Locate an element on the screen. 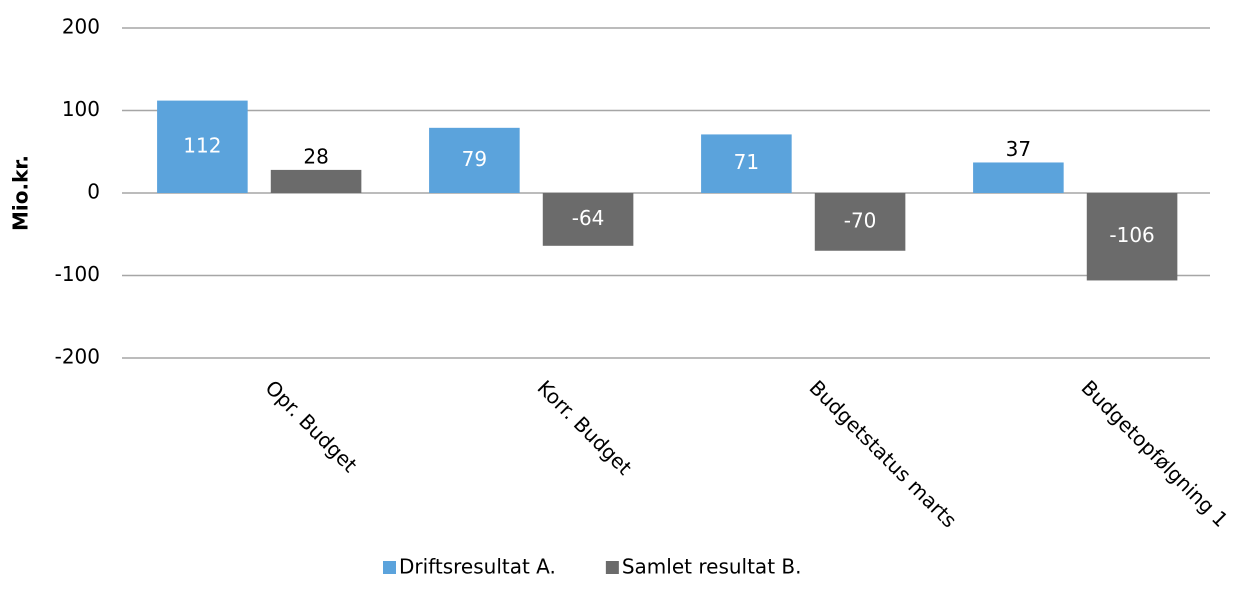 This screenshot has width=1260, height=610. data-label: 71 is located at coordinates (746, 162).